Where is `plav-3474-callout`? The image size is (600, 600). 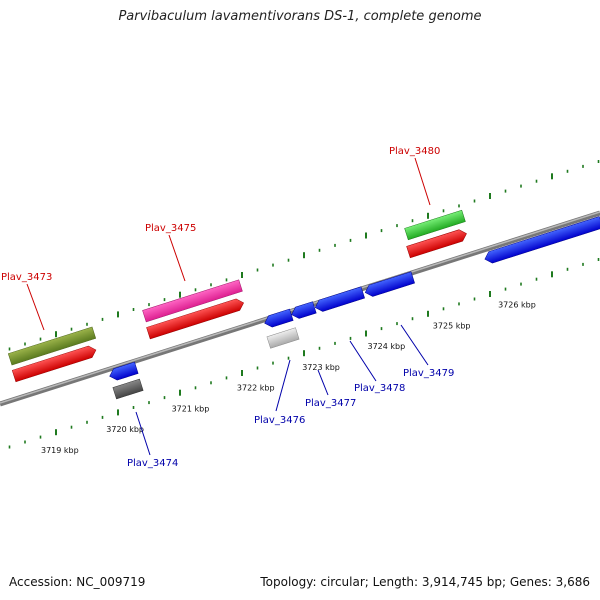 plav-3474-callout is located at coordinates (143, 433).